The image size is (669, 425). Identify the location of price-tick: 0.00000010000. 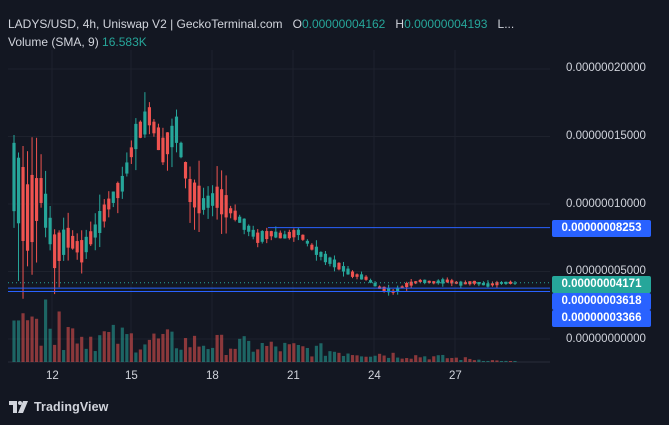
(606, 204).